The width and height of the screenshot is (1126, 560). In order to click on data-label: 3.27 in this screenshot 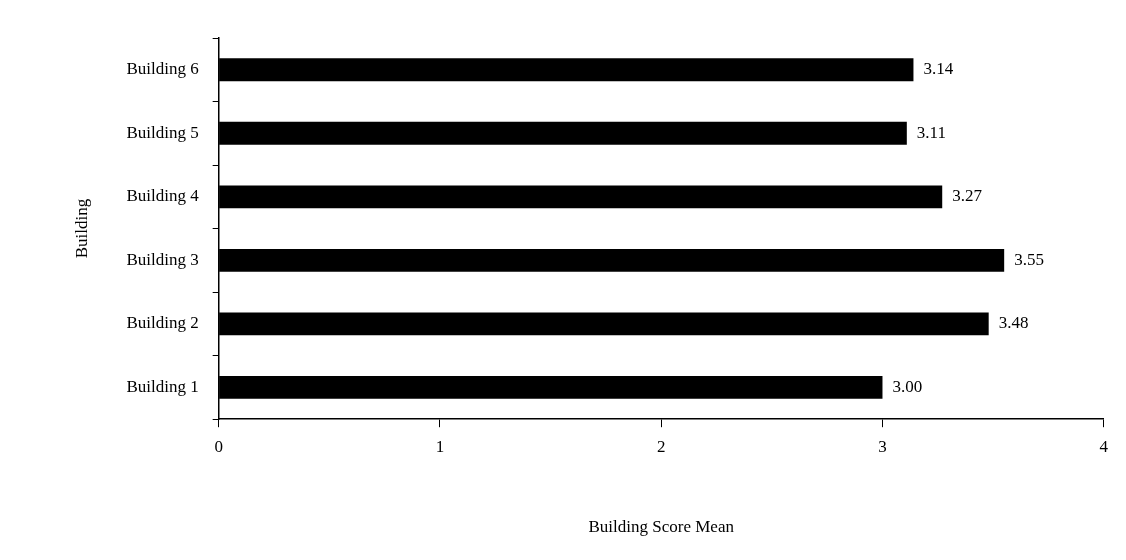, I will do `click(967, 196)`.